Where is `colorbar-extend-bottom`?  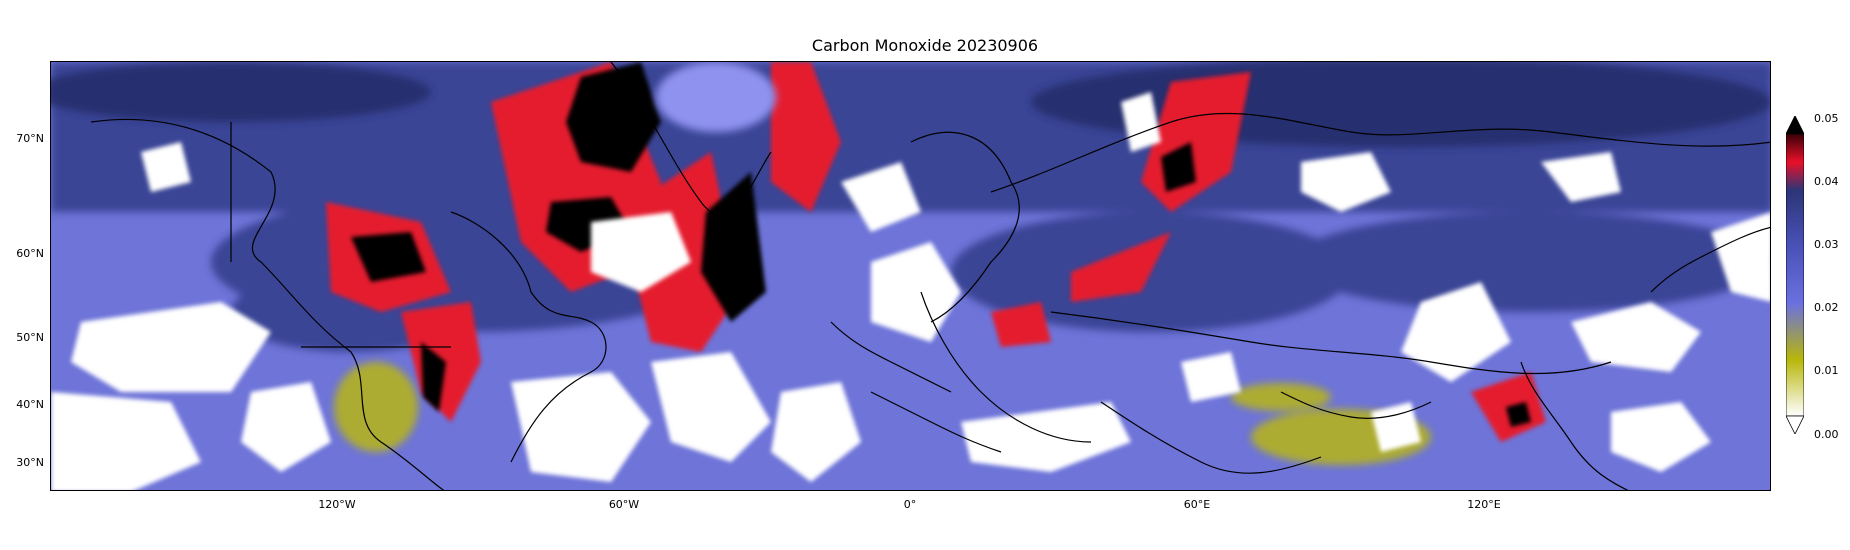 colorbar-extend-bottom is located at coordinates (1795, 424).